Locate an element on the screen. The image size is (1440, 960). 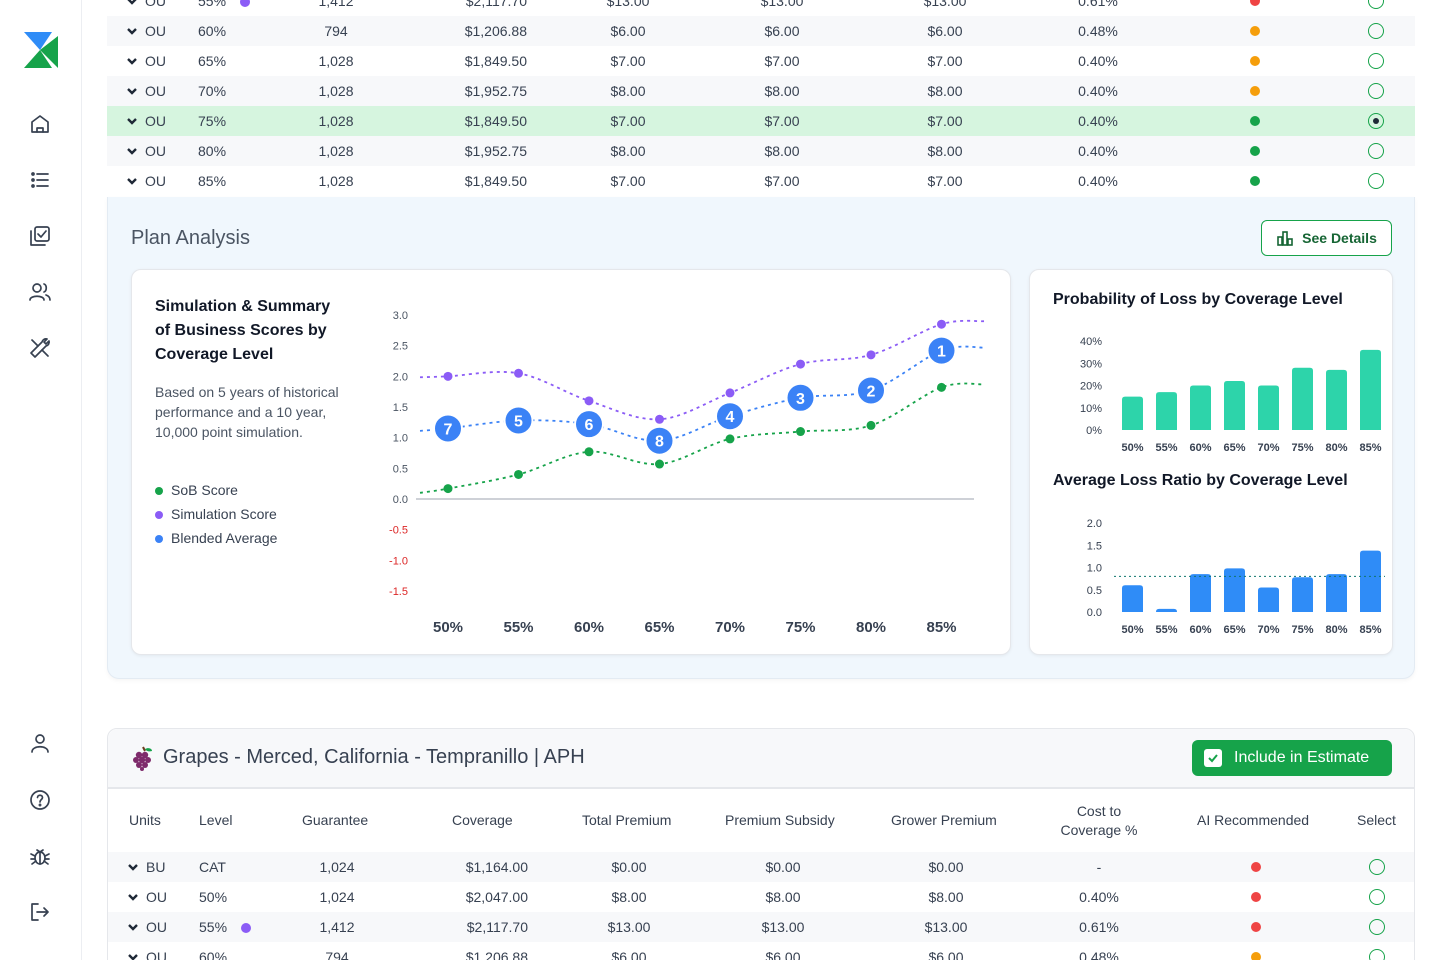
rank-badge: 5 is located at coordinates (518, 420).